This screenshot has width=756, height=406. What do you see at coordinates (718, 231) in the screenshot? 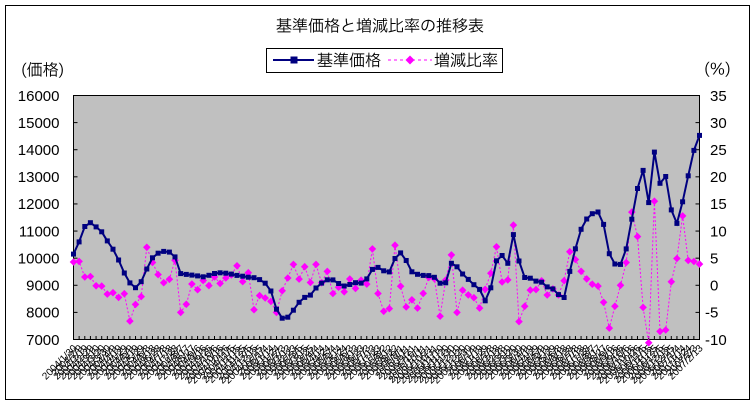
I see `svg-text: 10` at bounding box center [718, 231].